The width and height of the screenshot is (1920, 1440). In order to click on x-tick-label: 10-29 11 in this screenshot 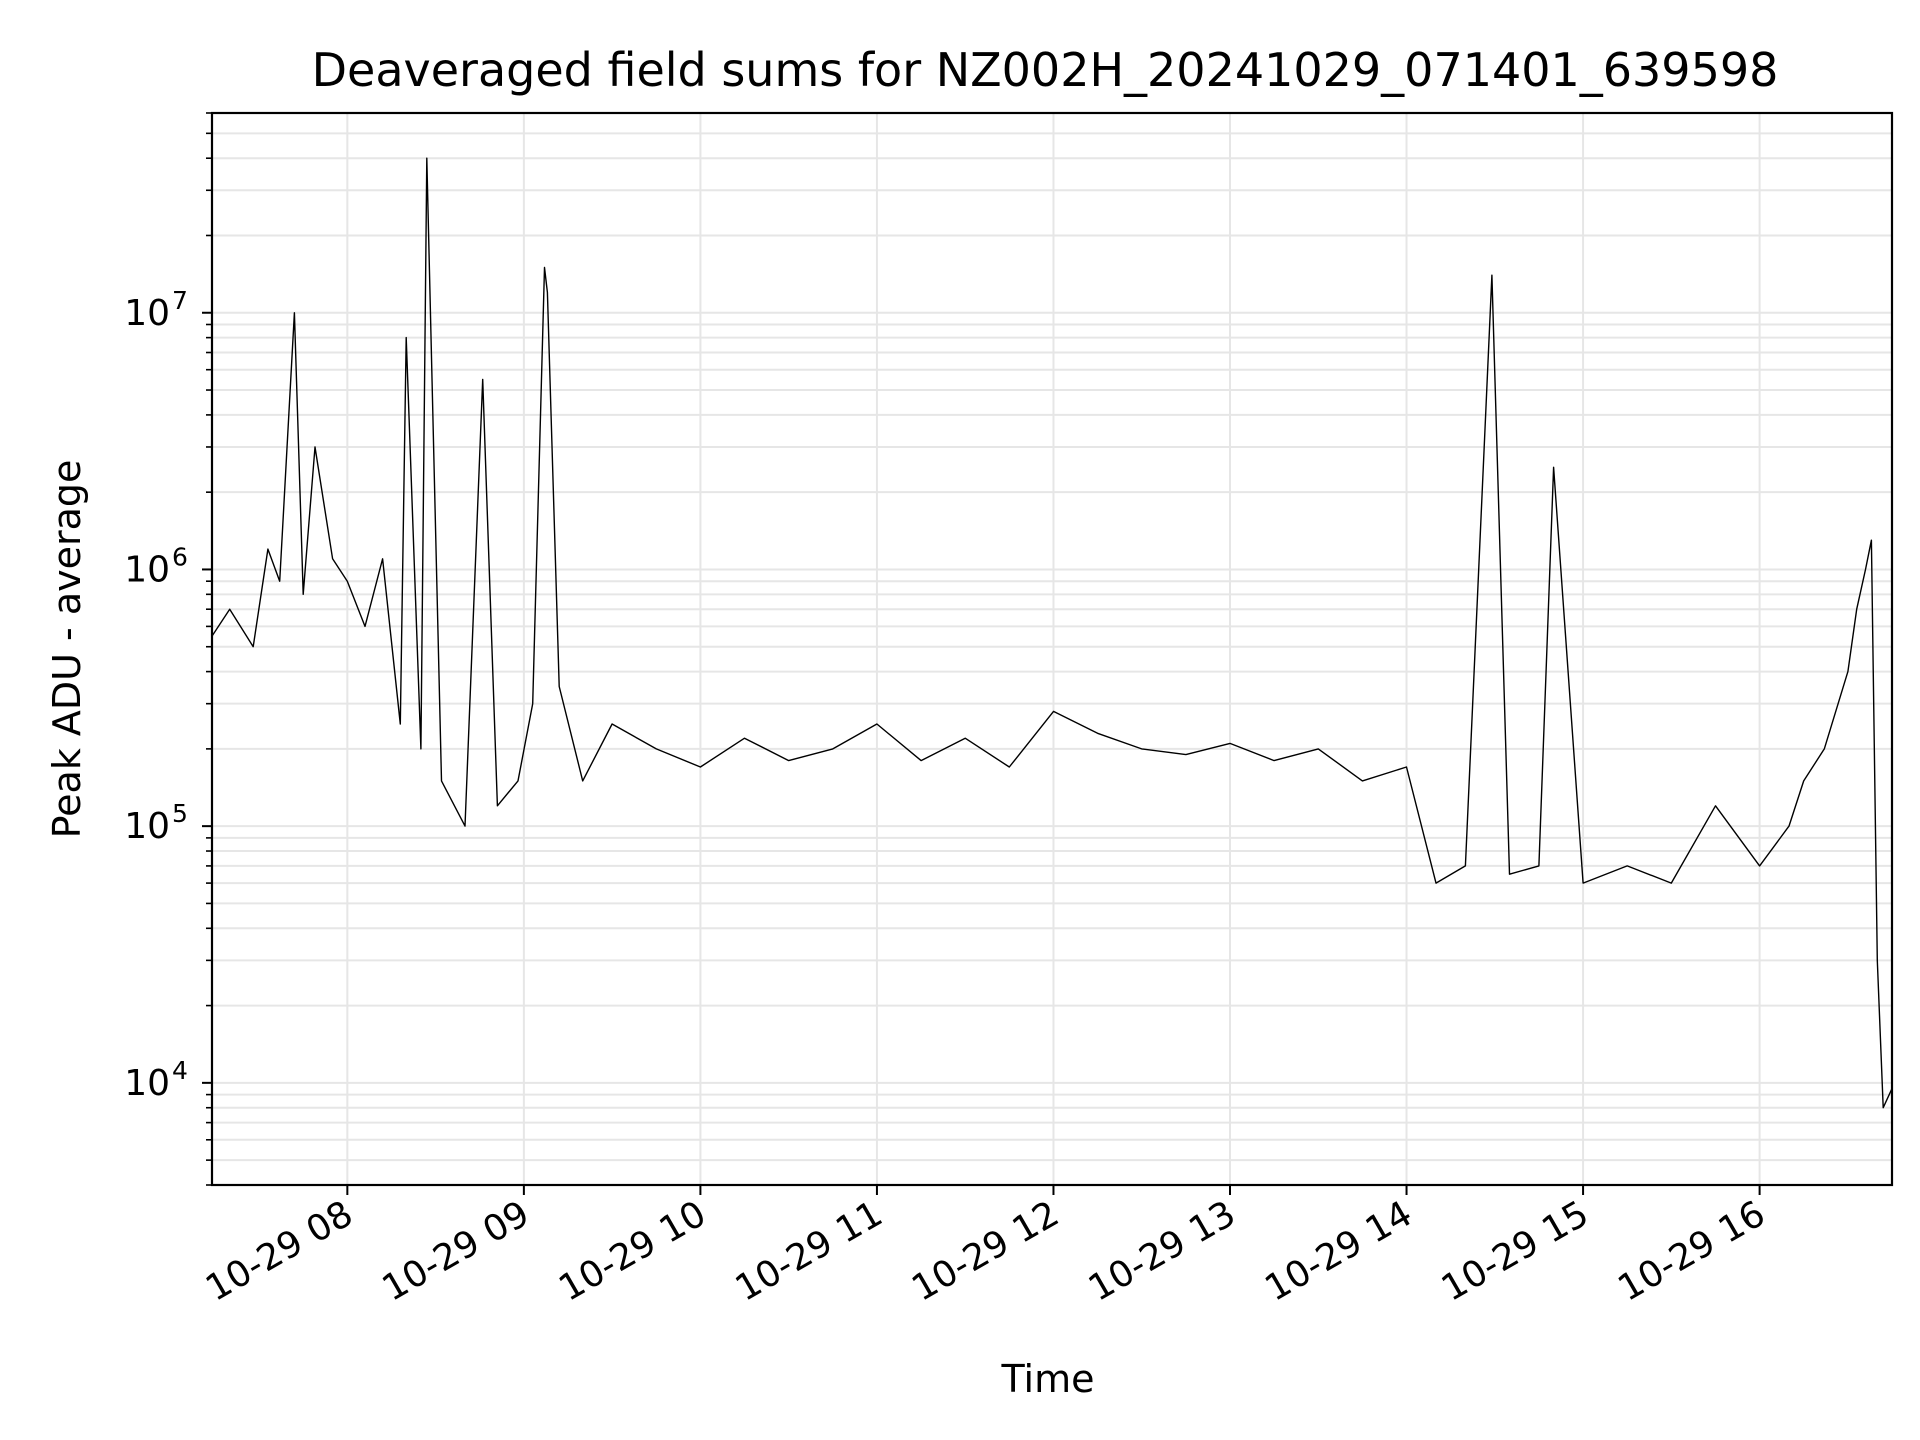, I will do `click(809, 1251)`.